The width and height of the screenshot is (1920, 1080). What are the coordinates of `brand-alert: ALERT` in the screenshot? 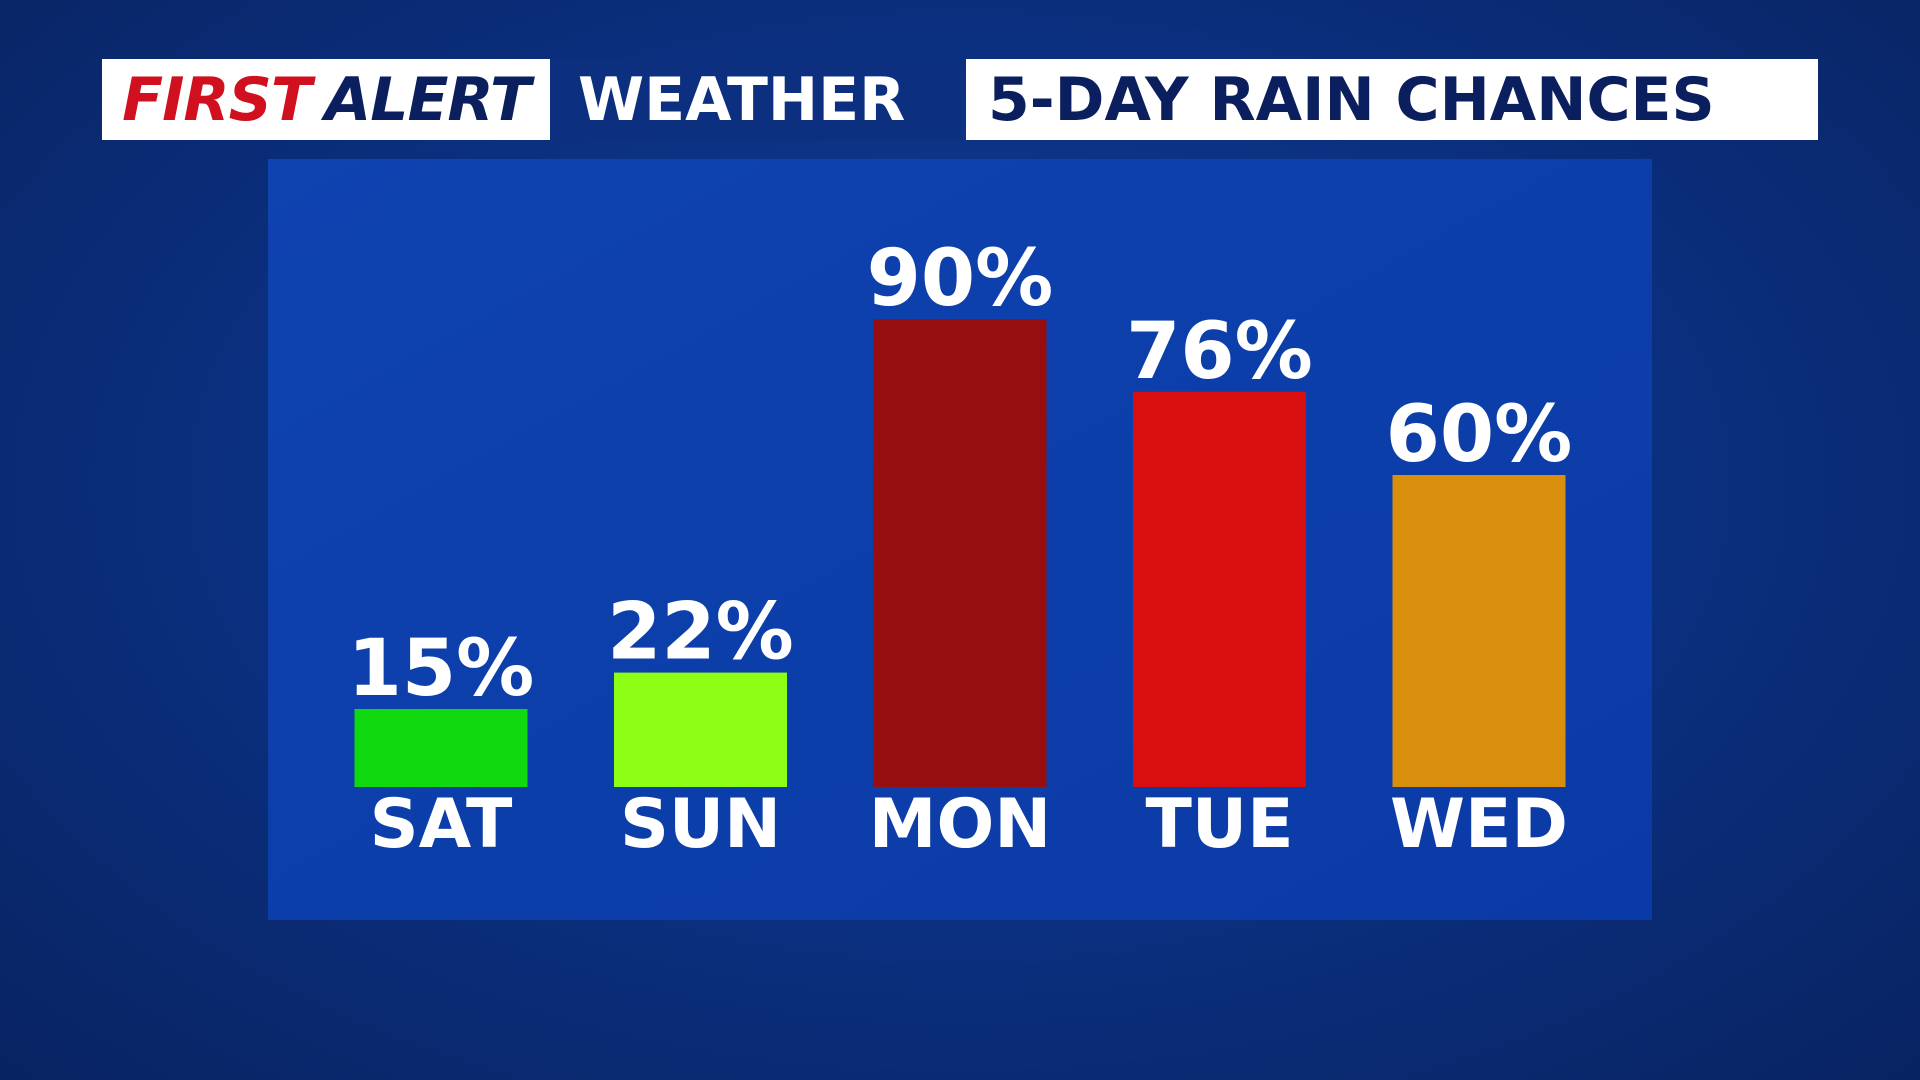 It's located at (427, 99).